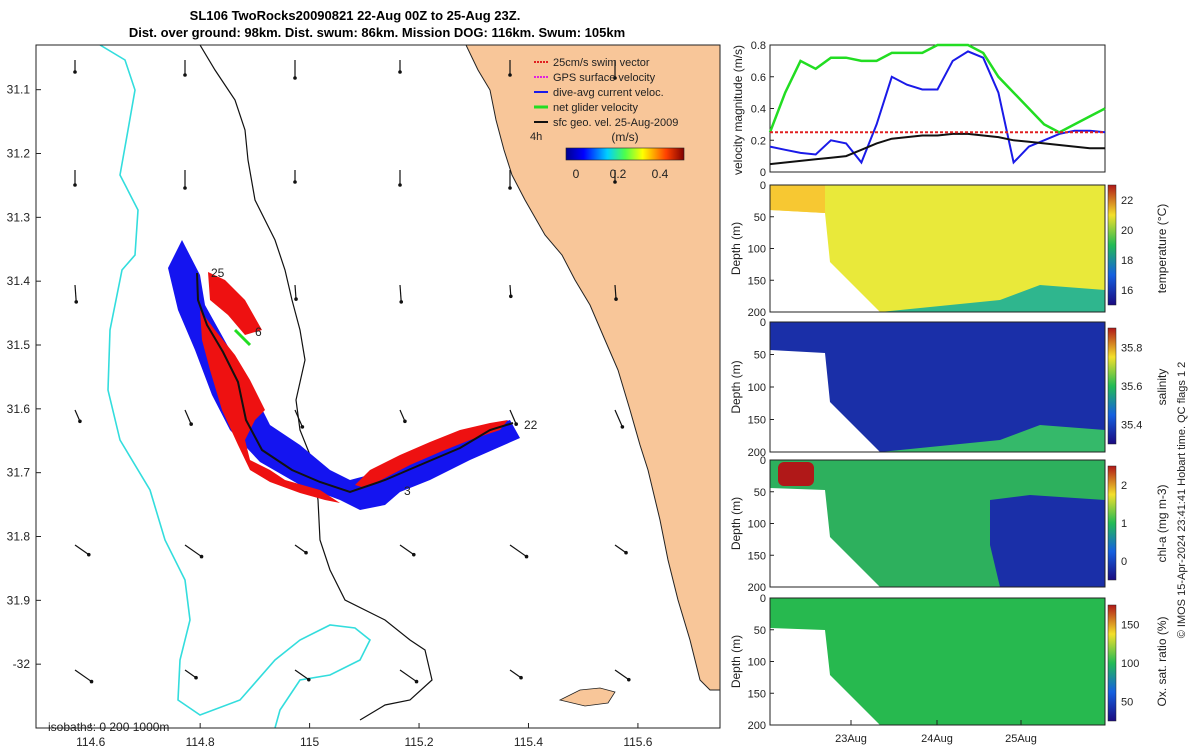  I want to click on date-tick-label: 24Aug, so click(937, 739).